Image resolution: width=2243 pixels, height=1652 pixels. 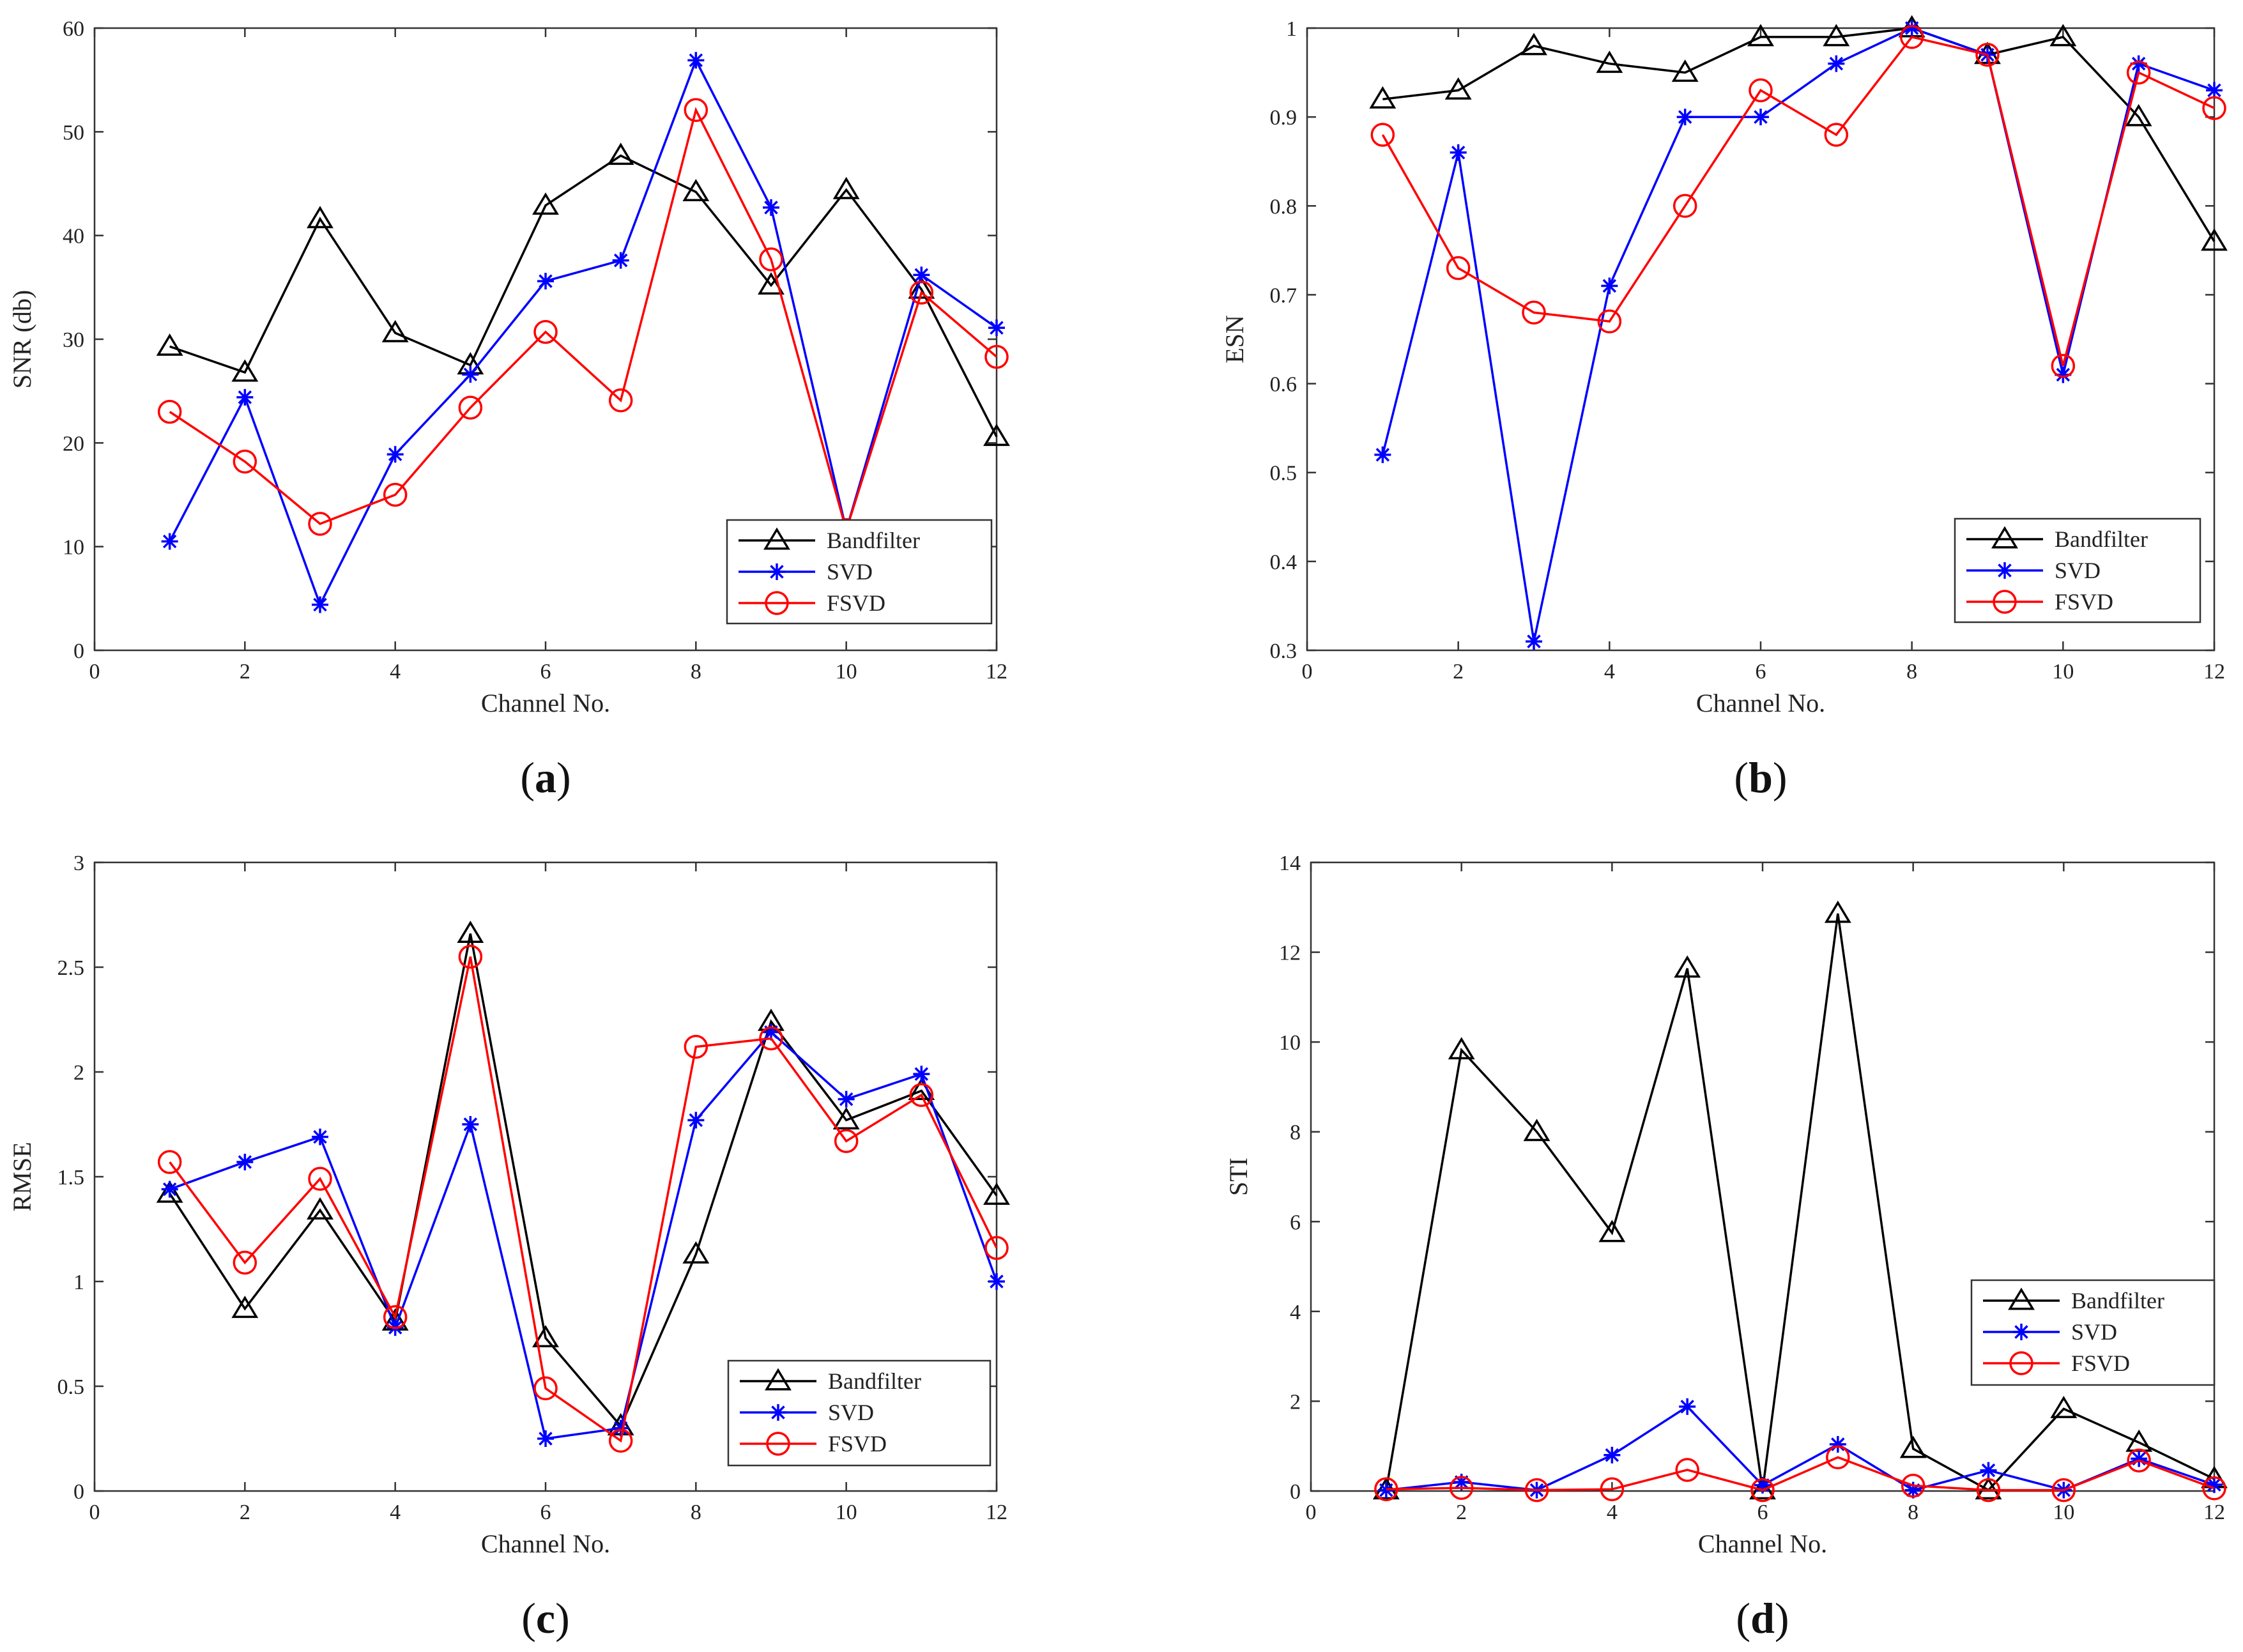 What do you see at coordinates (2101, 539) in the screenshot?
I see `chart-b-legend-bandfilter-label: Bandfilter` at bounding box center [2101, 539].